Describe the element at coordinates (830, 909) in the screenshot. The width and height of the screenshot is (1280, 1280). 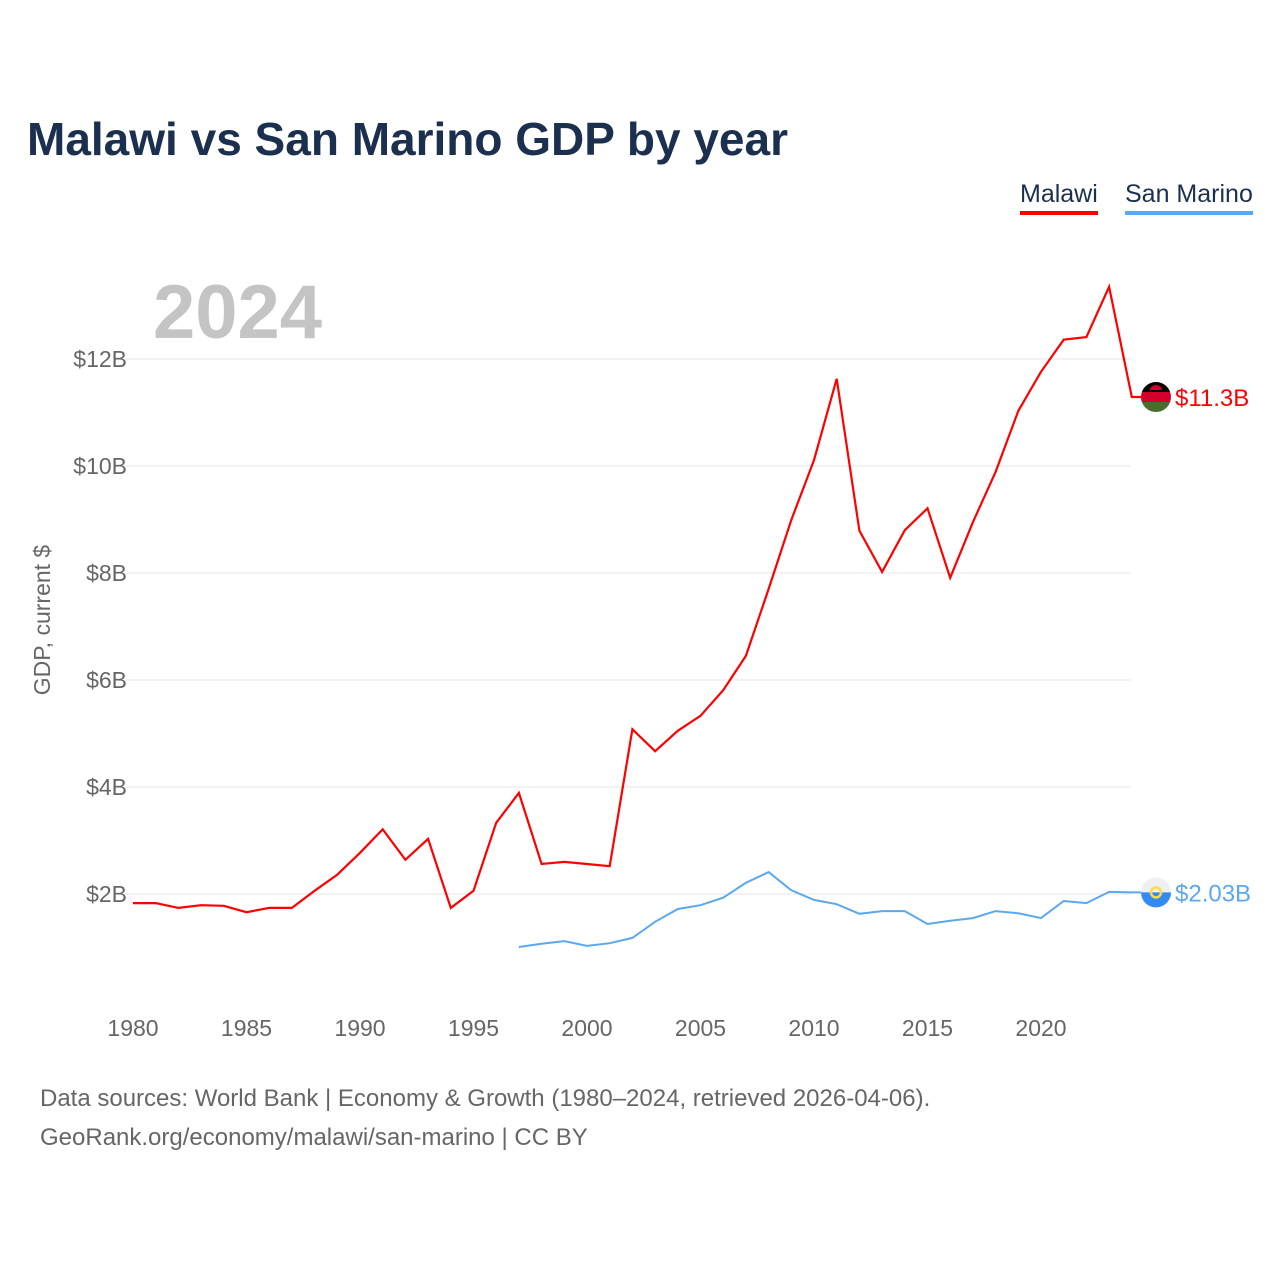
I see `series-line-san-marino` at that location.